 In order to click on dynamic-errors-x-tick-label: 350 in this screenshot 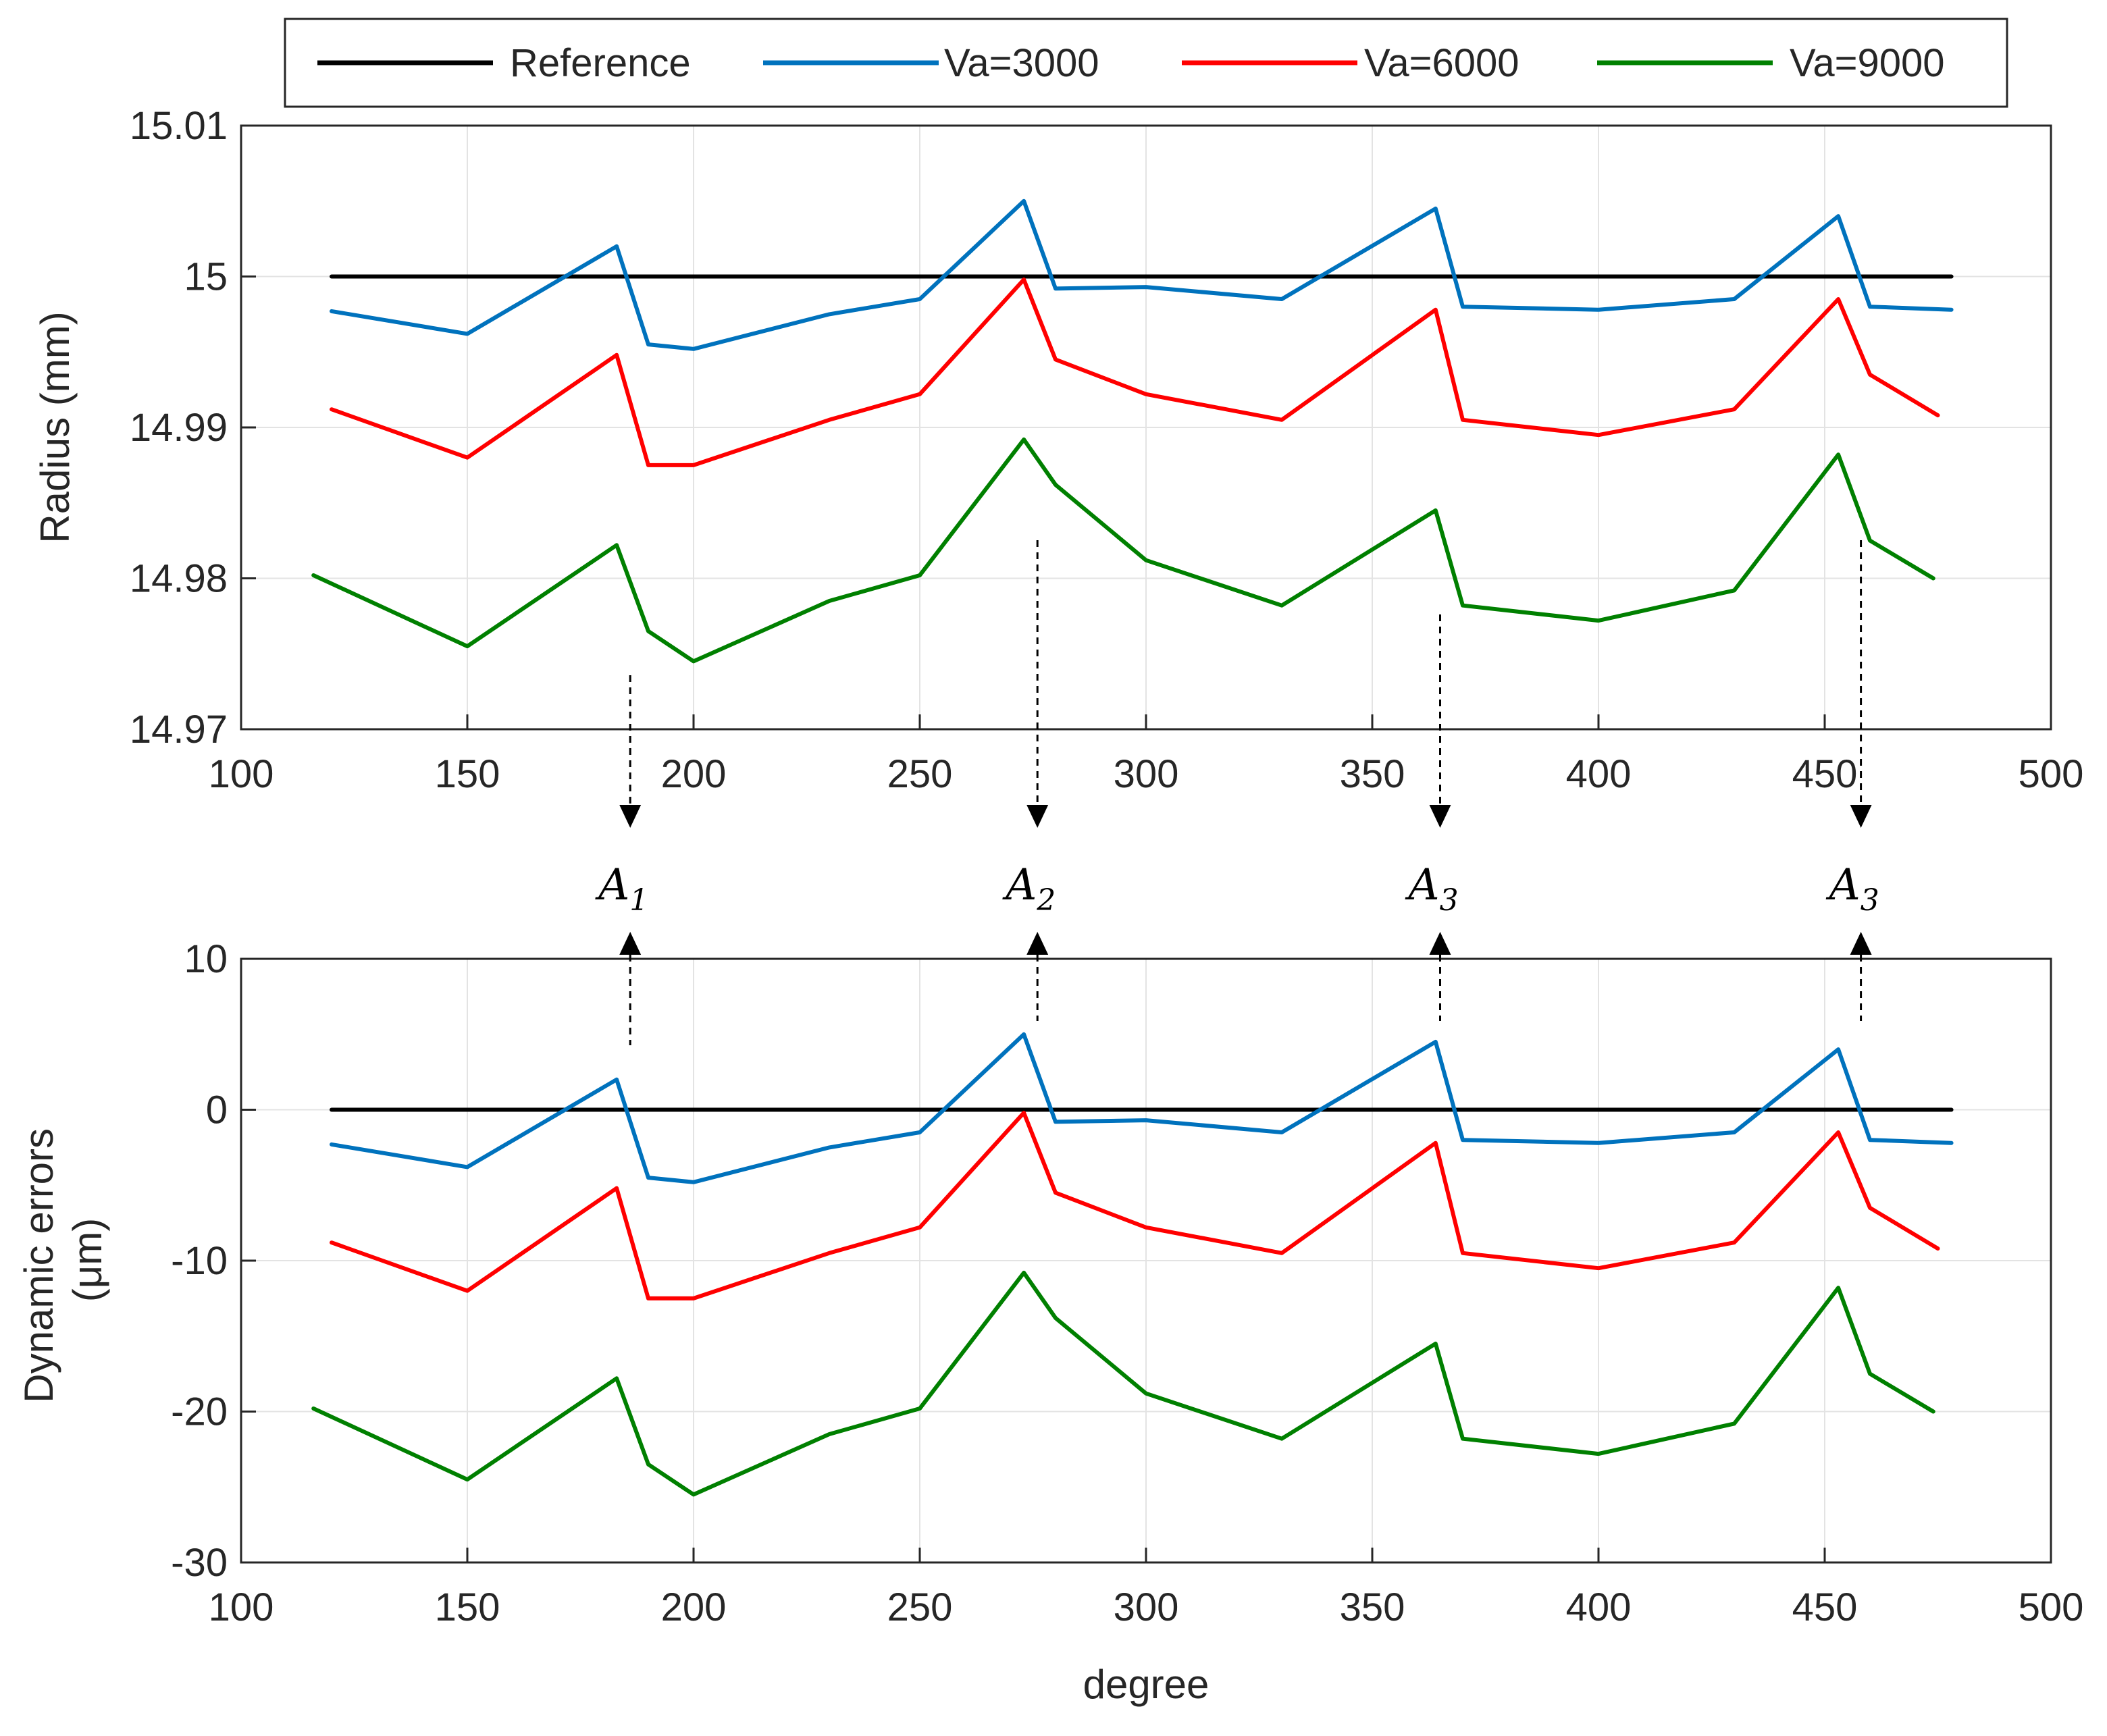, I will do `click(1372, 1607)`.